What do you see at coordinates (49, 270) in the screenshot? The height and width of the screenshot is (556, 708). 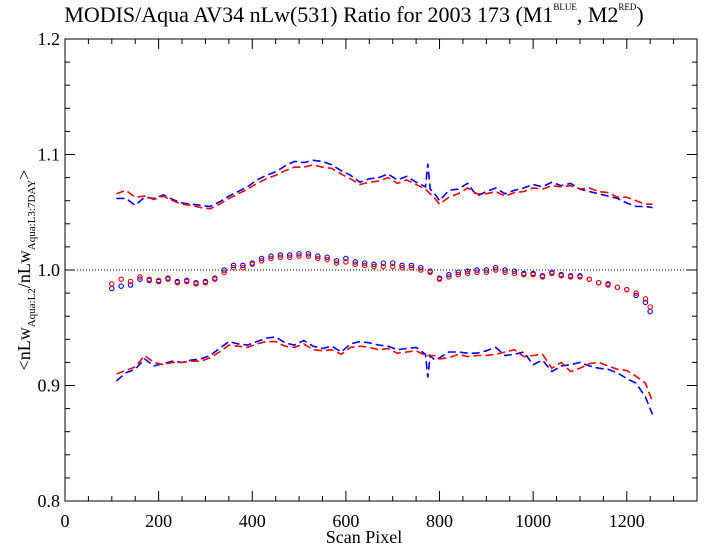 I see `y-tick-label: 1.0` at bounding box center [49, 270].